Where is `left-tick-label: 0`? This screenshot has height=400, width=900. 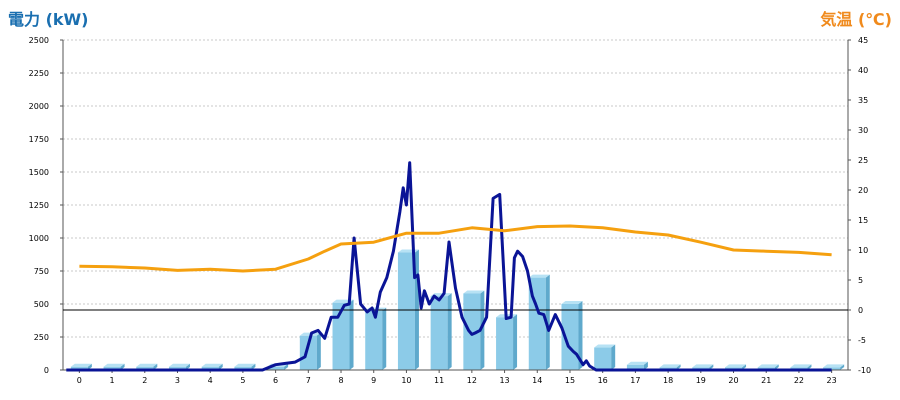 left-tick-label: 0 is located at coordinates (46, 370).